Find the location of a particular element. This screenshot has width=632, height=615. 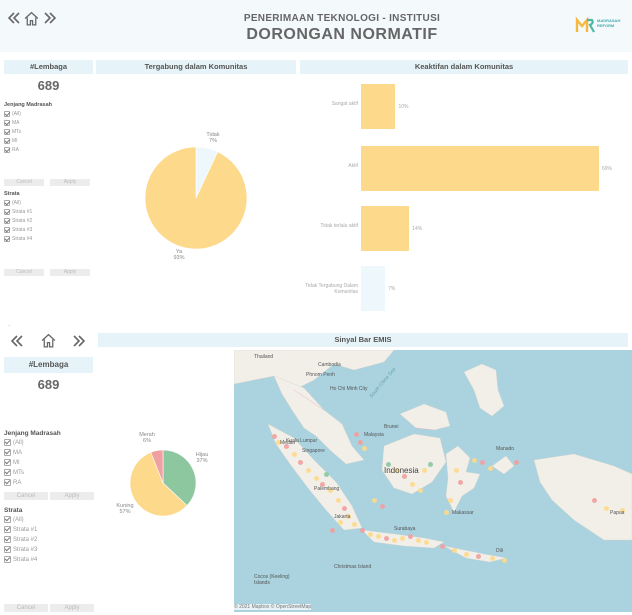

filter-jenjang-apply-2: Apply is located at coordinates (72, 496).